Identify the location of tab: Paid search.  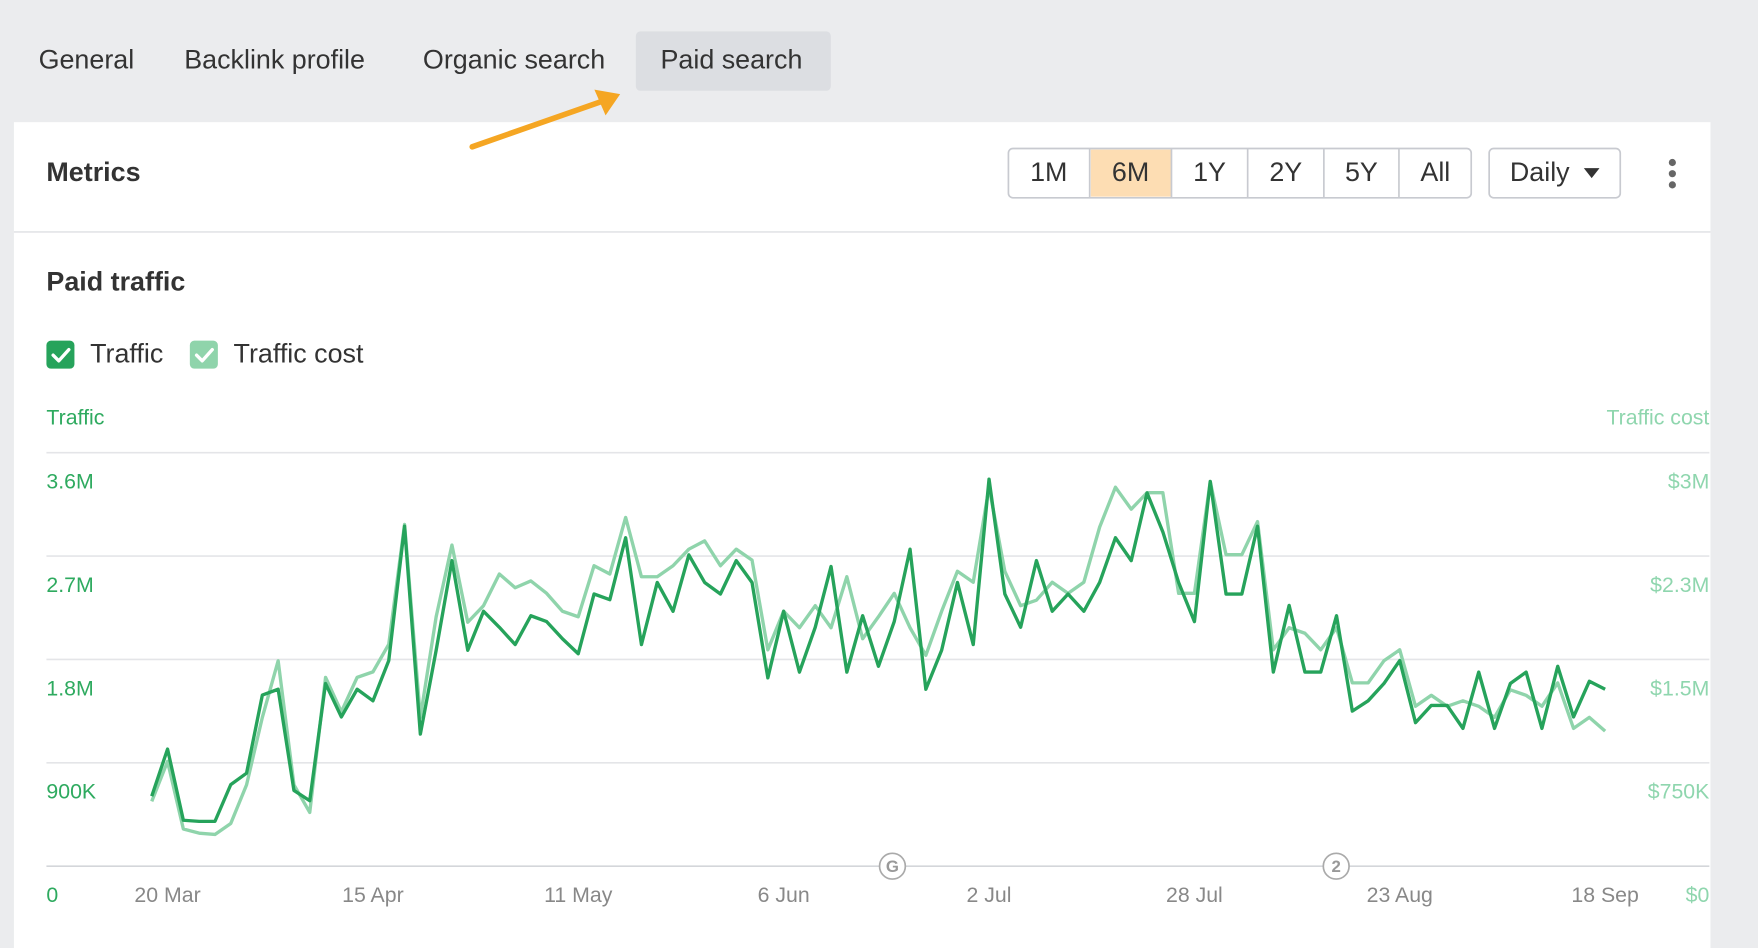
(733, 61).